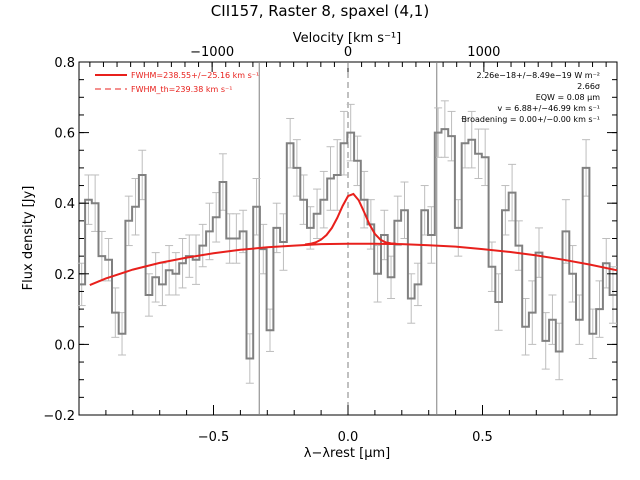 Image resolution: width=640 pixels, height=480 pixels. What do you see at coordinates (28, 238) in the screenshot?
I see `y-axis-label: Flux density [Jy]` at bounding box center [28, 238].